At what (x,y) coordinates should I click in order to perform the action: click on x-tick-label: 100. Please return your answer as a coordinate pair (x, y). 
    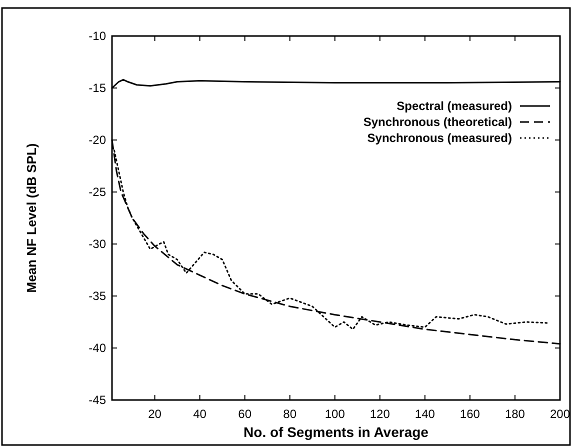
    Looking at the image, I should click on (335, 414).